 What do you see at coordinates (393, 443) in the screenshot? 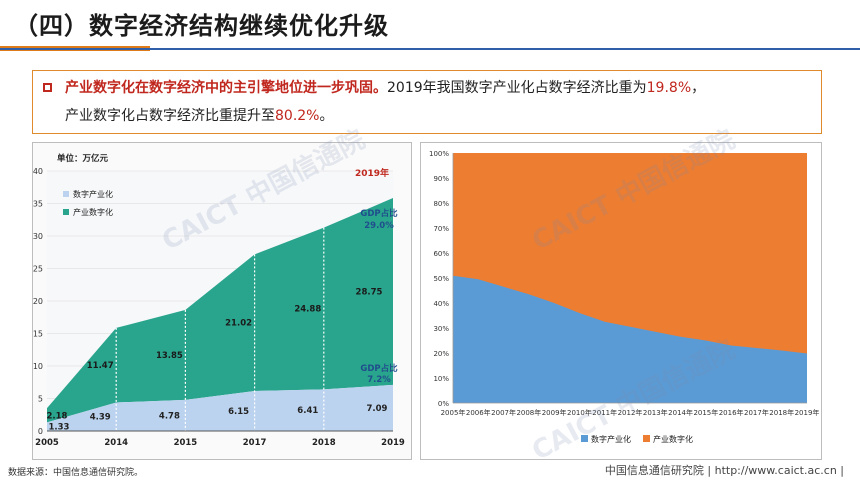
I see `x-tick-label: 2019` at bounding box center [393, 443].